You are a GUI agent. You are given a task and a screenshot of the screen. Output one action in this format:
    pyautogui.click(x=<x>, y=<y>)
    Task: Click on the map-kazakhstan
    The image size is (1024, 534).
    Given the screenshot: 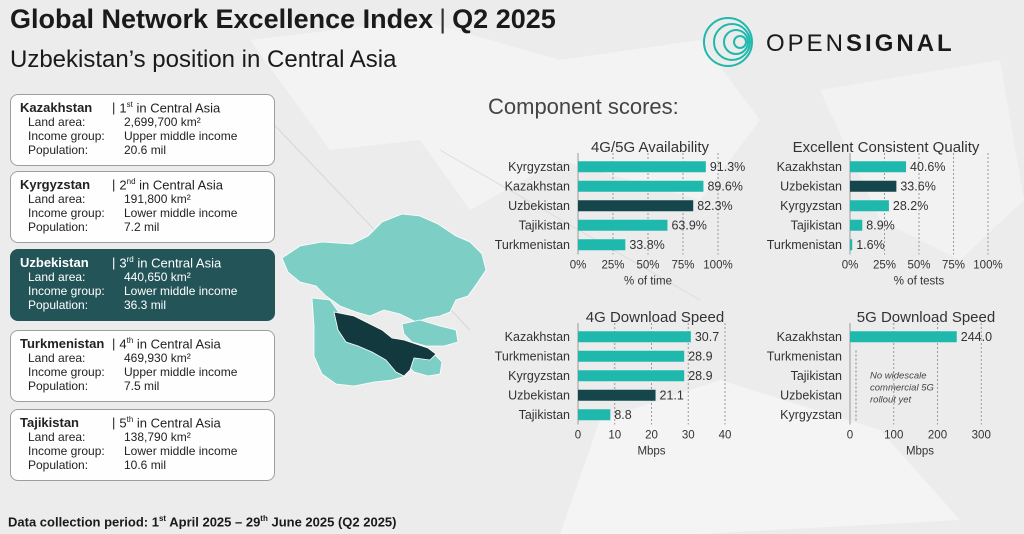 What is the action you would take?
    pyautogui.click(x=384, y=268)
    